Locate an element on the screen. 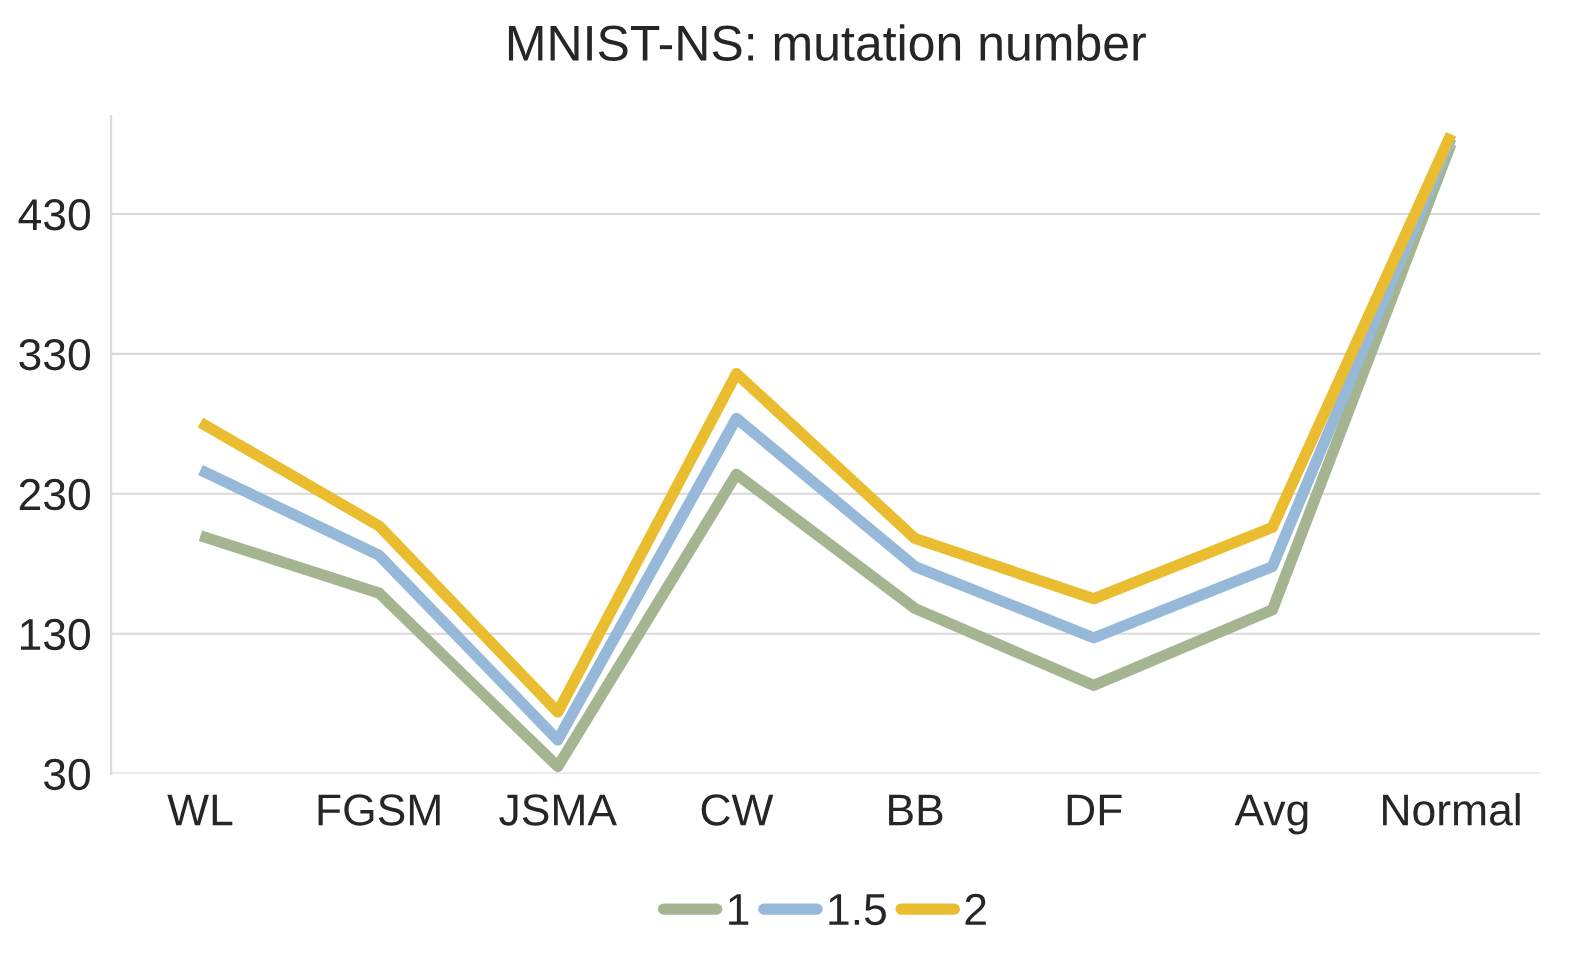 This screenshot has height=967, width=1588. y-tick-label: 430 is located at coordinates (54, 215).